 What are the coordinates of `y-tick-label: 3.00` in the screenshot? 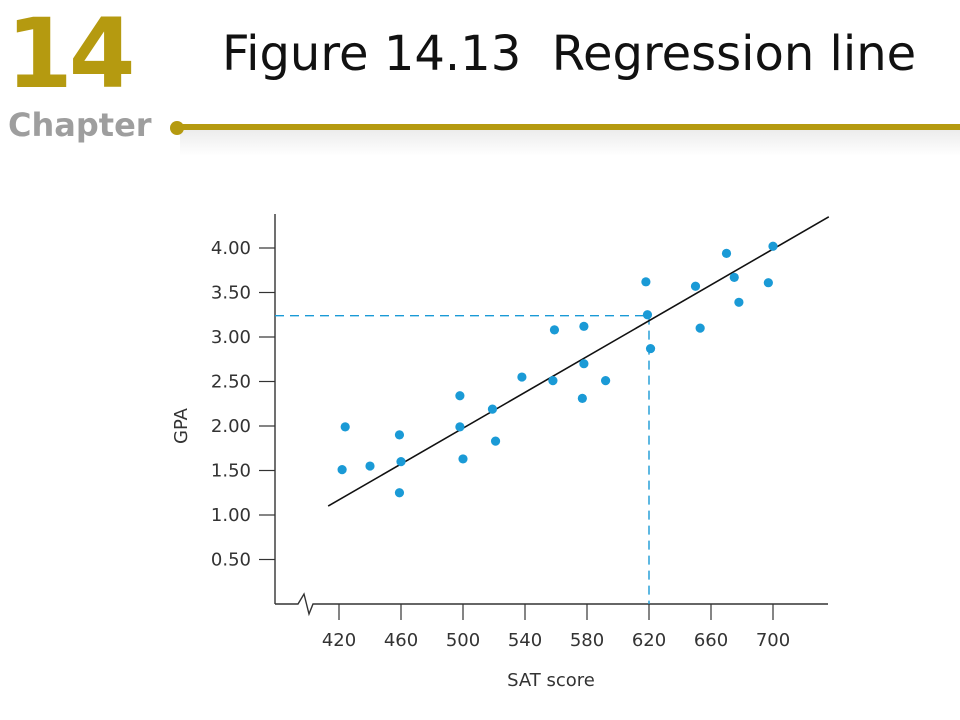 It's located at (231, 337).